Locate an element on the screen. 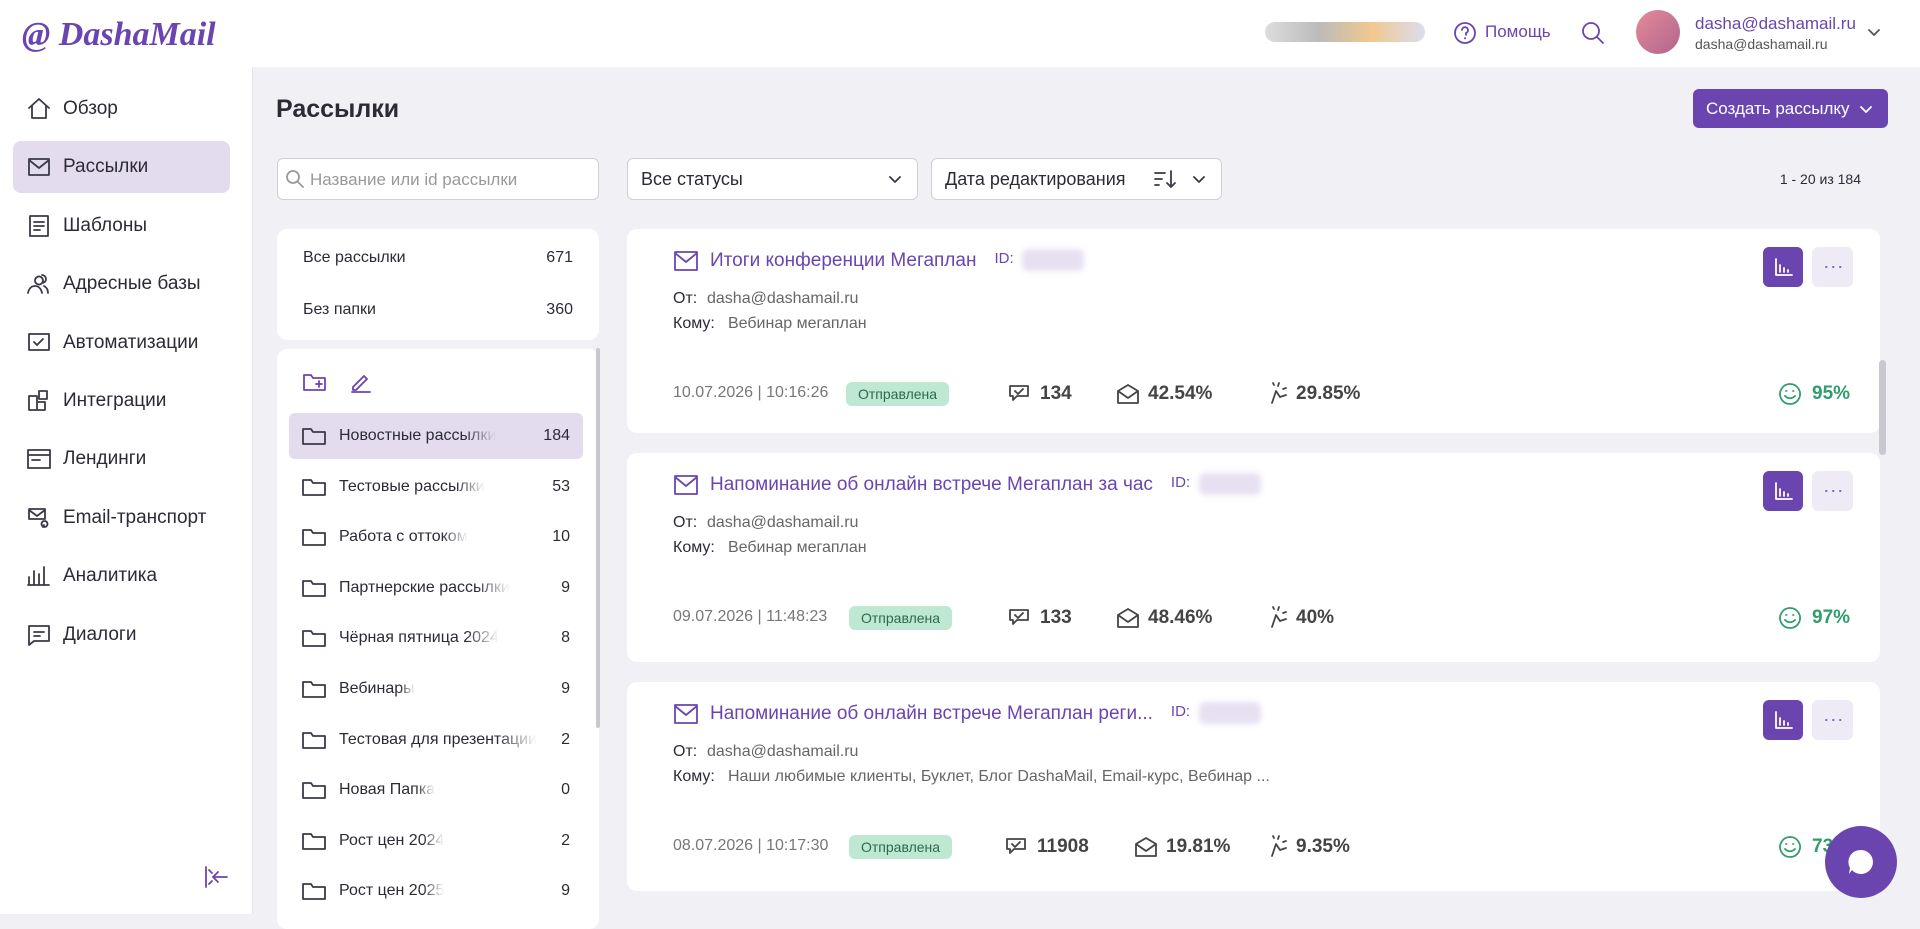 This screenshot has width=1920, height=929. summary-folder-name: Все рассылки is located at coordinates (354, 257).